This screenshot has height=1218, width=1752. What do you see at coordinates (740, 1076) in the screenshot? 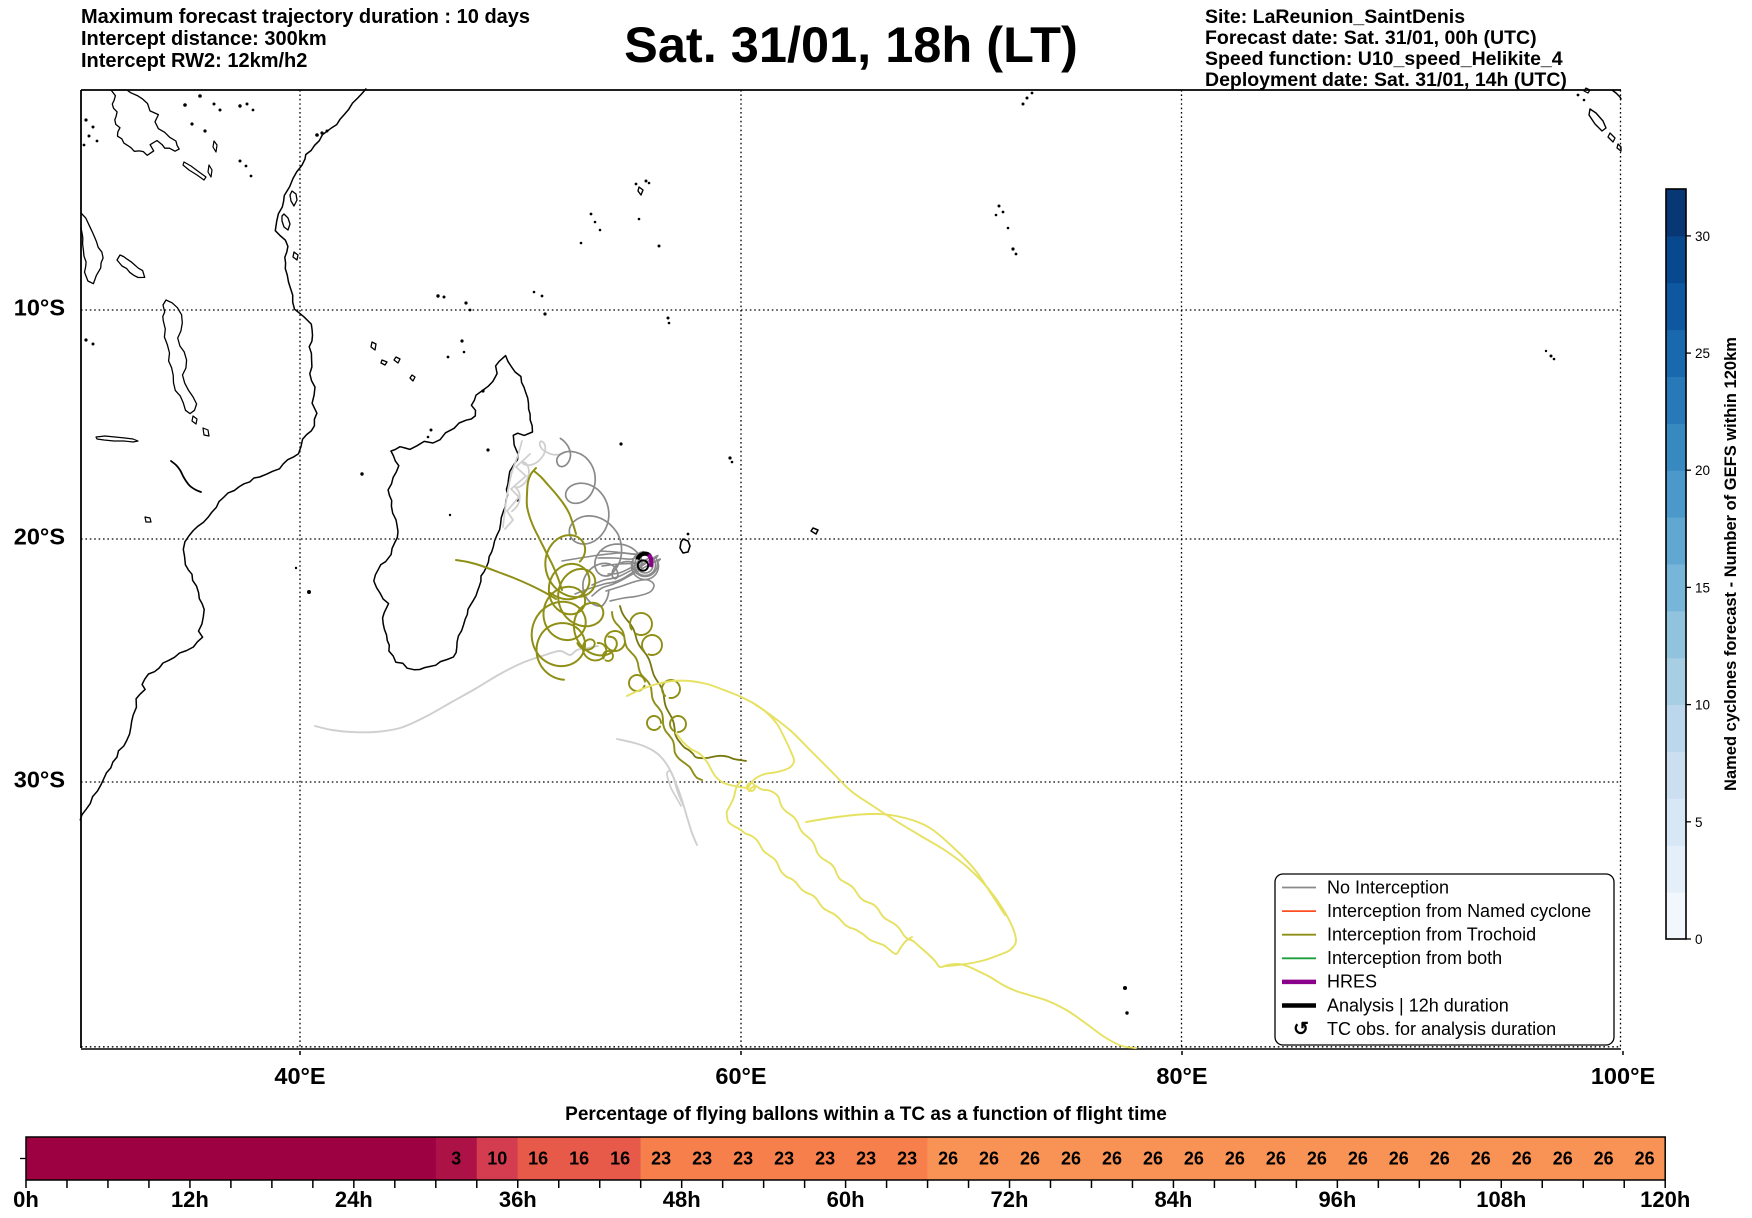
I see `svg-text: 60°E` at bounding box center [740, 1076].